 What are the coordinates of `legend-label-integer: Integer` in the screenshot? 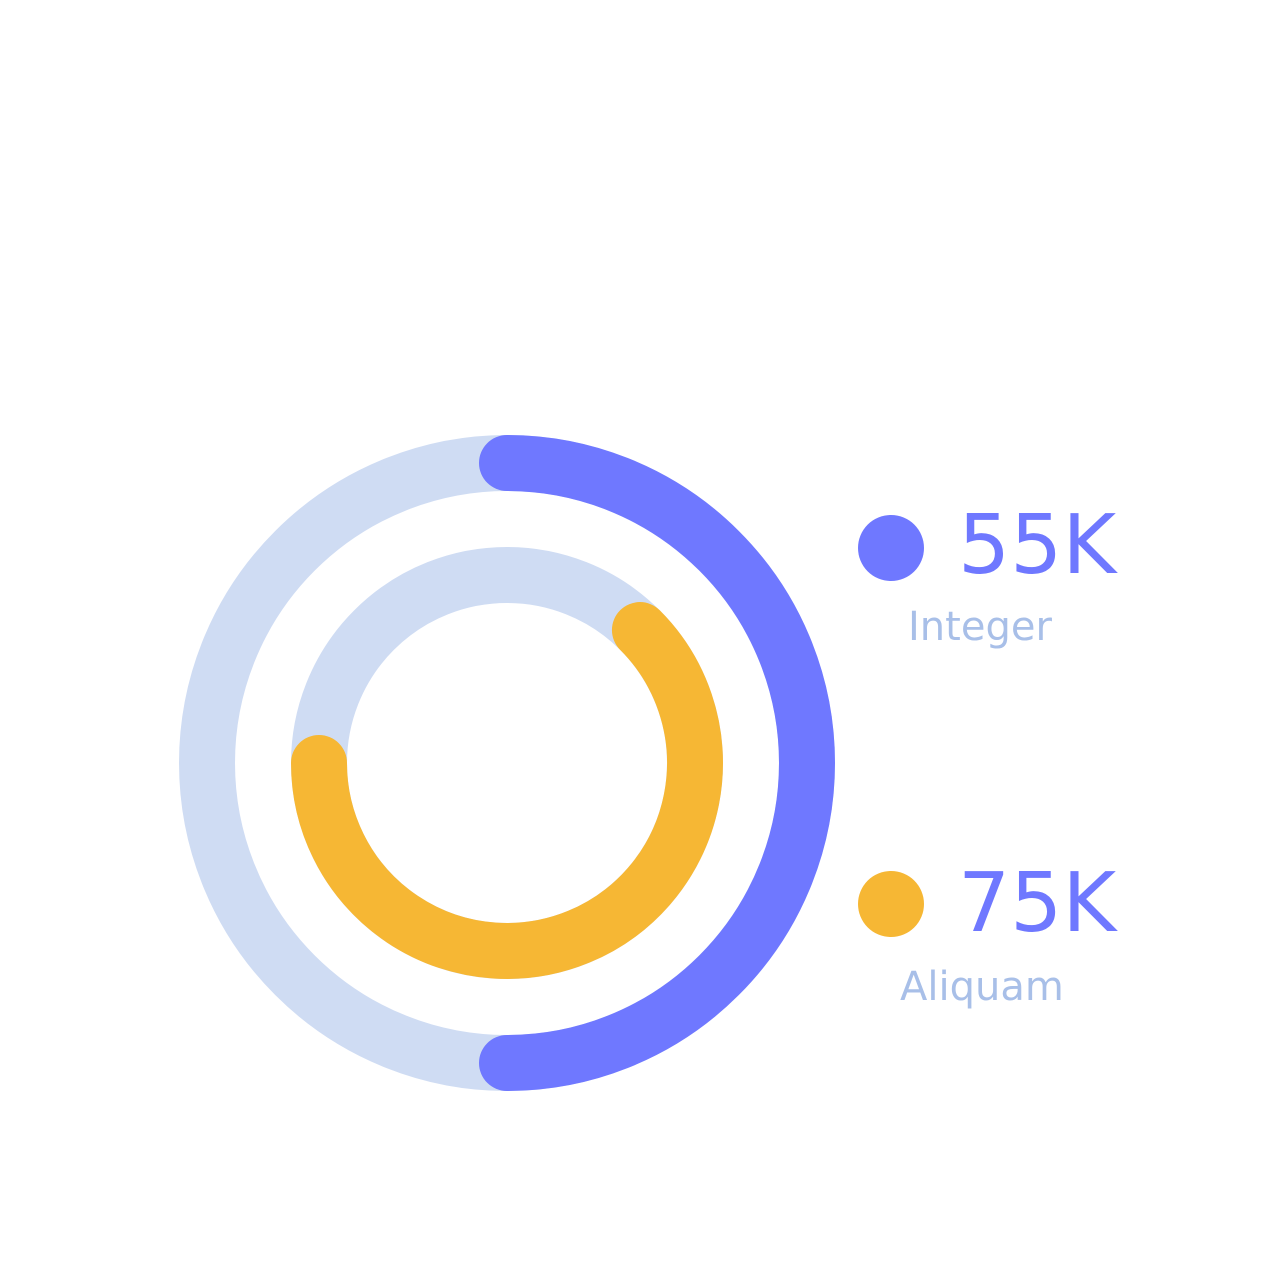 It's located at (980, 627).